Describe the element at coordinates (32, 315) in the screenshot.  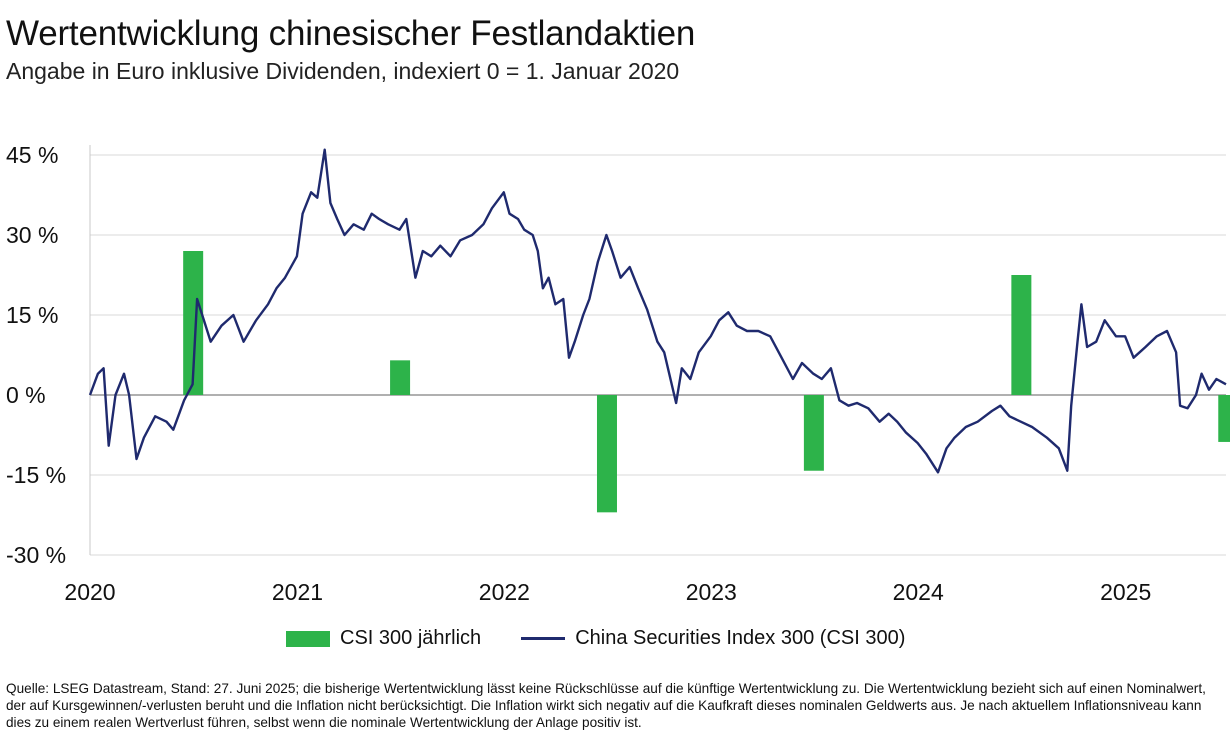
I see `y-tick-label: 15 %` at that location.